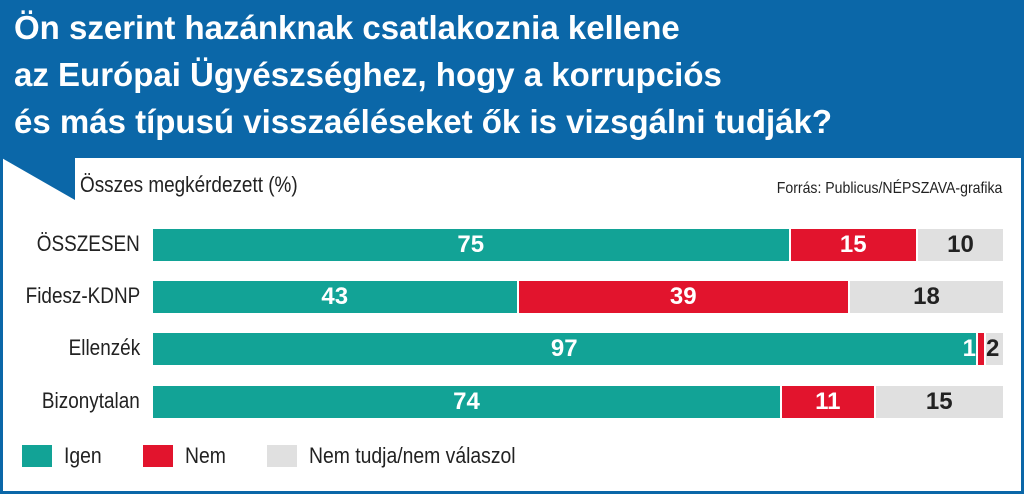 Image resolution: width=1024 pixels, height=494 pixels. I want to click on bar-igen: 97, so click(564, 349).